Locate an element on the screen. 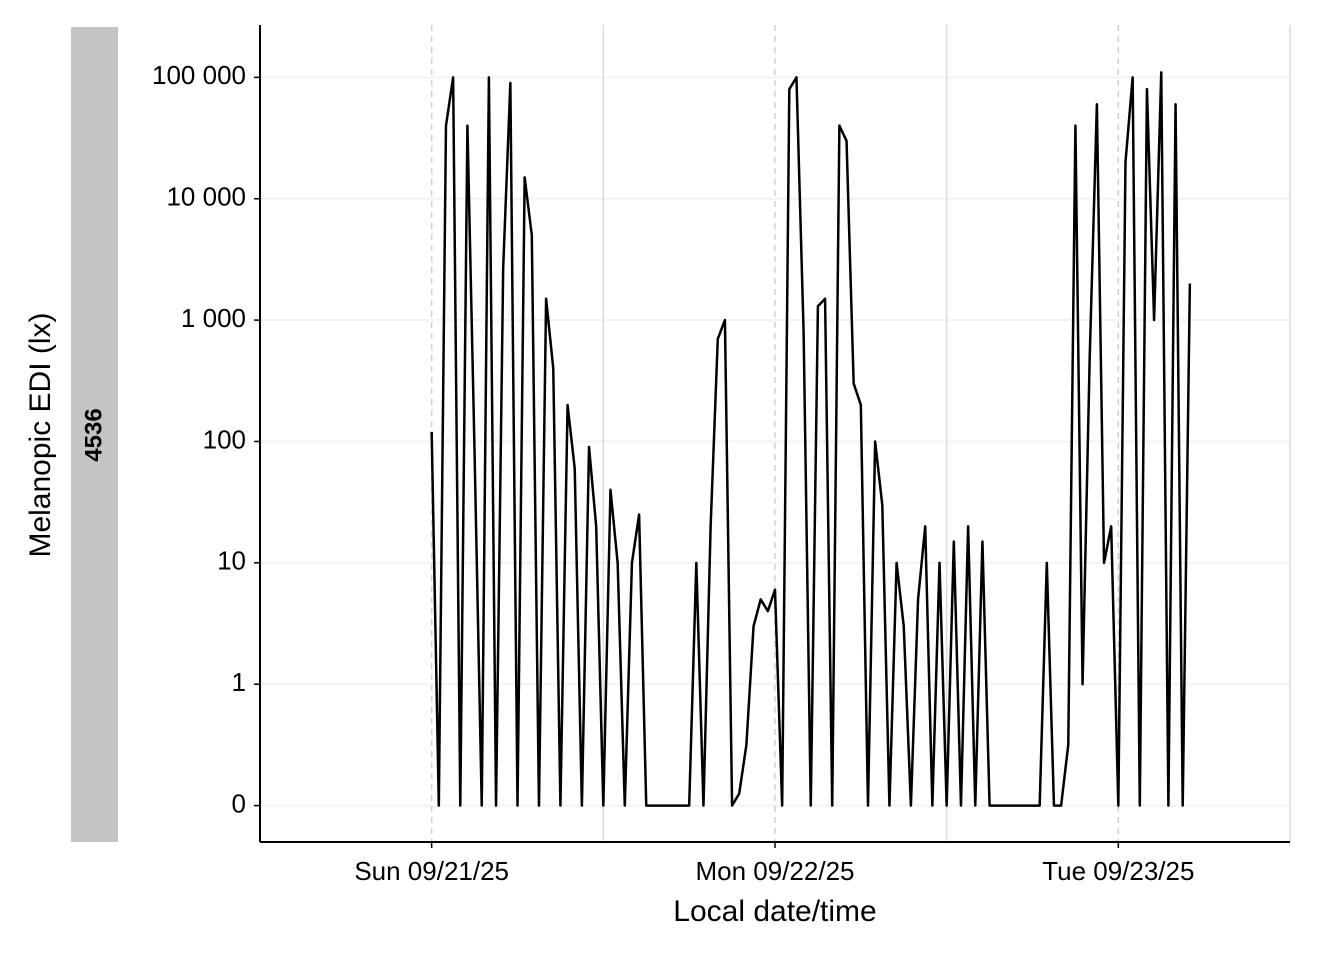  y-tick-label: 0 is located at coordinates (239, 803).